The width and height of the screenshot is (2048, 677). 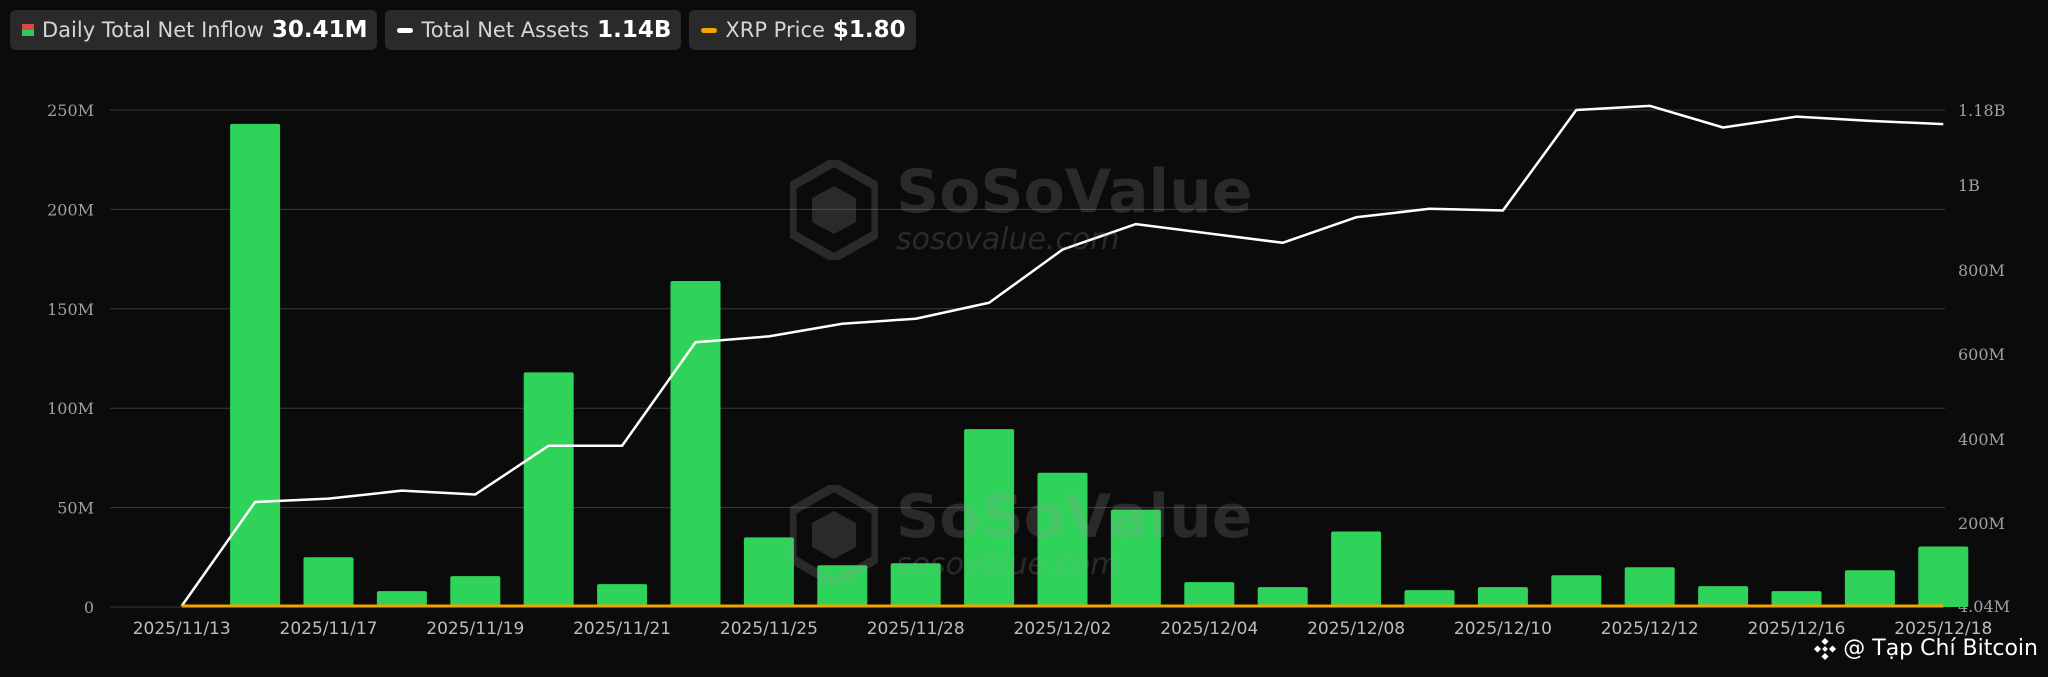 What do you see at coordinates (505, 30) in the screenshot?
I see `legend-label: Total Net Assets` at bounding box center [505, 30].